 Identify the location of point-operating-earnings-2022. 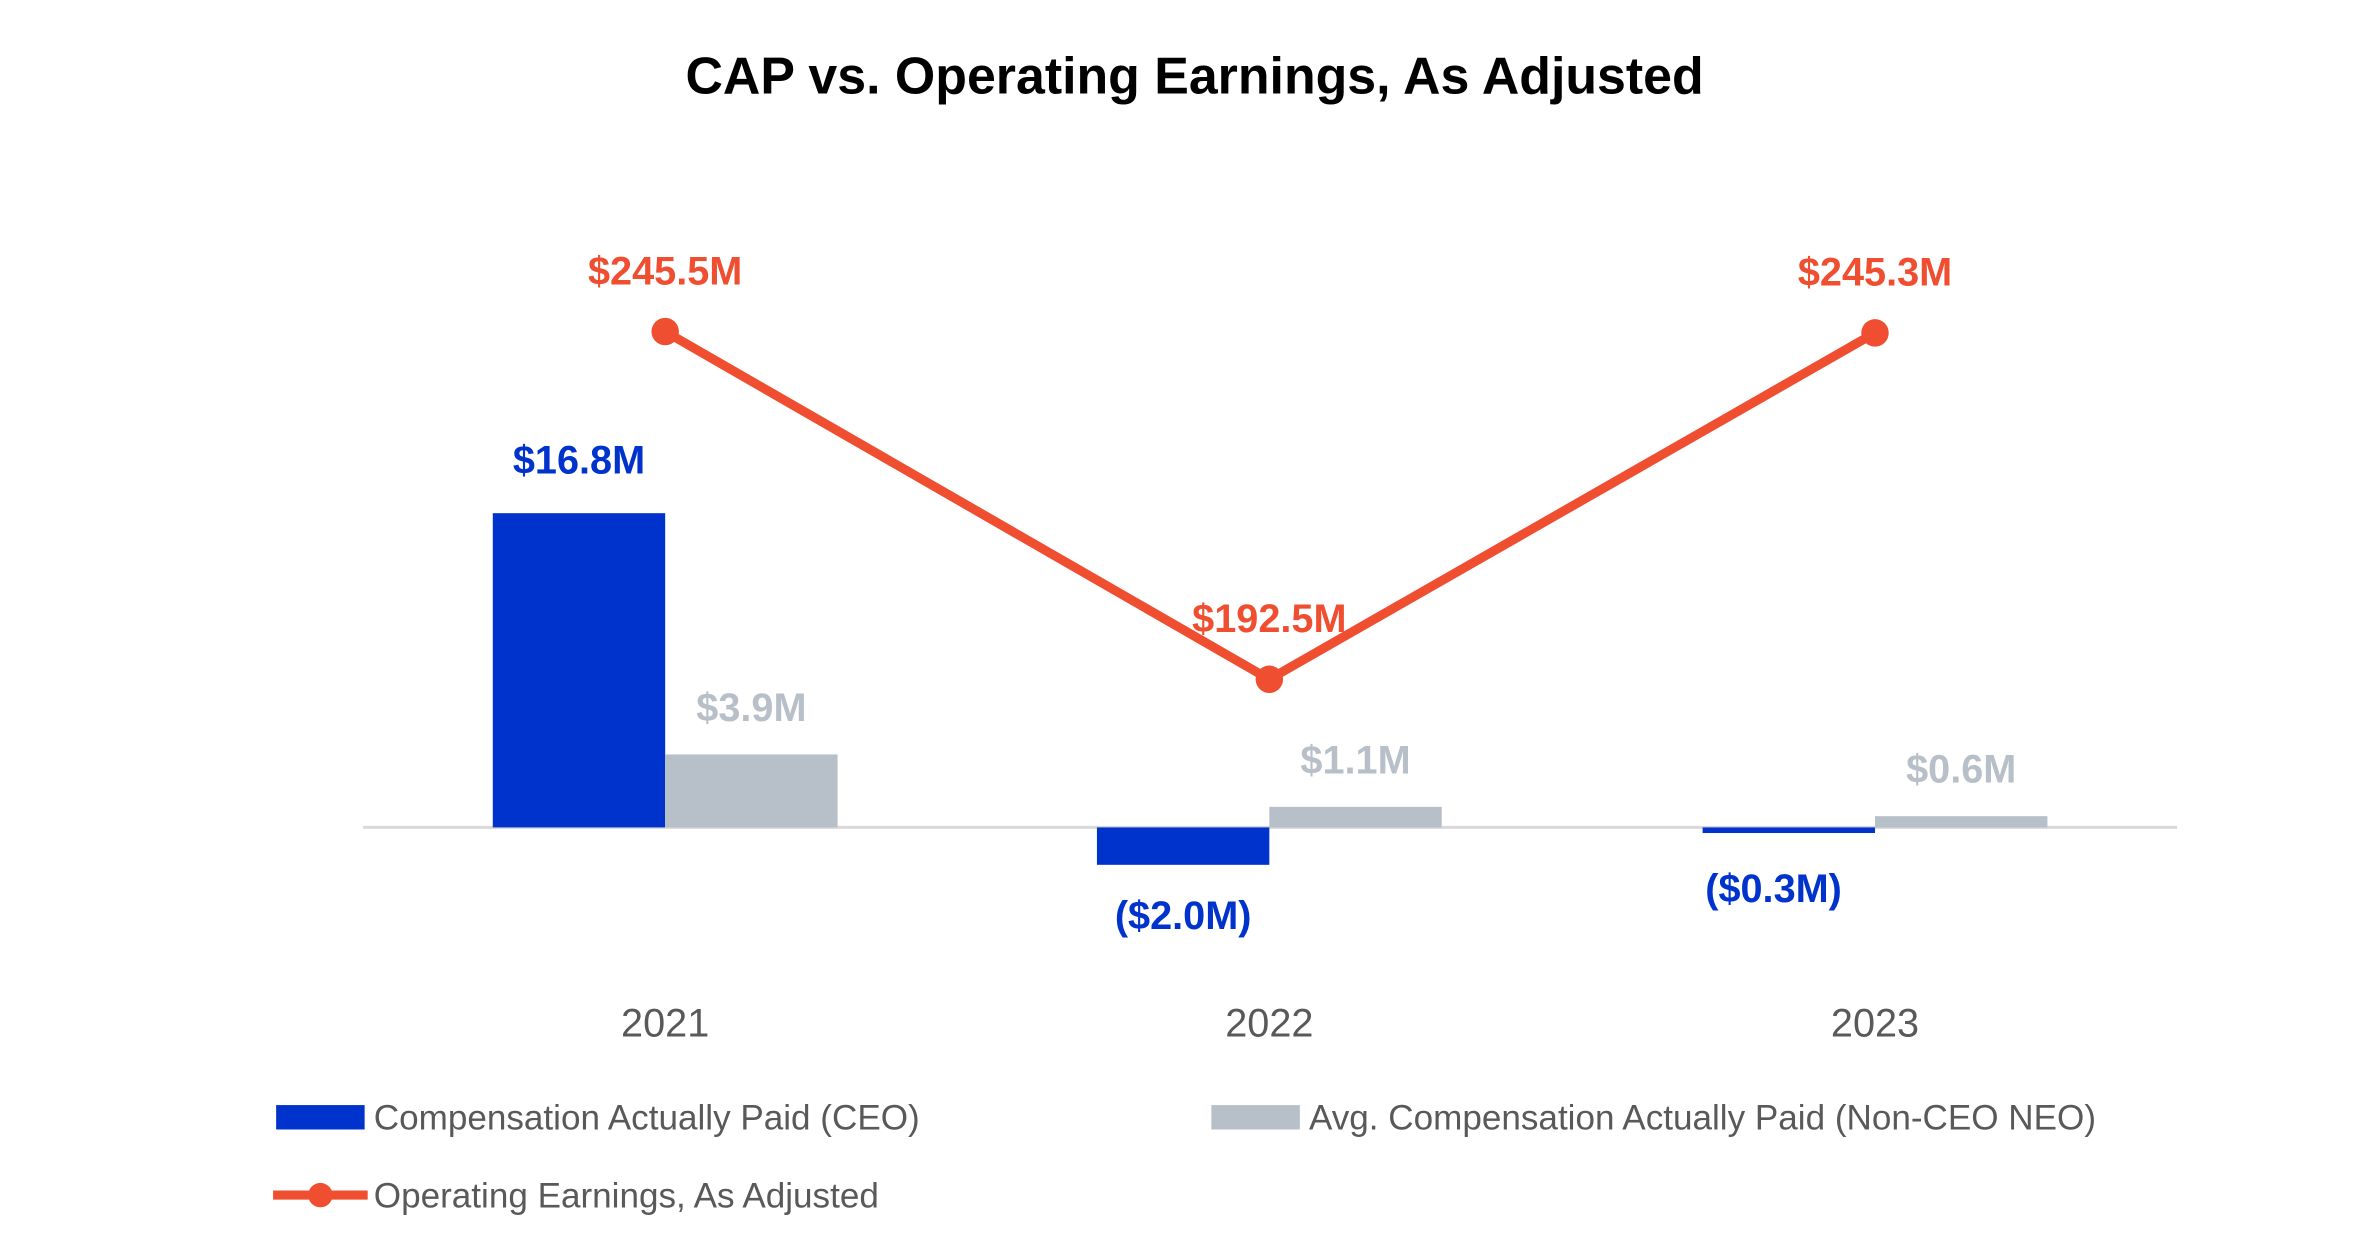
(1269, 679).